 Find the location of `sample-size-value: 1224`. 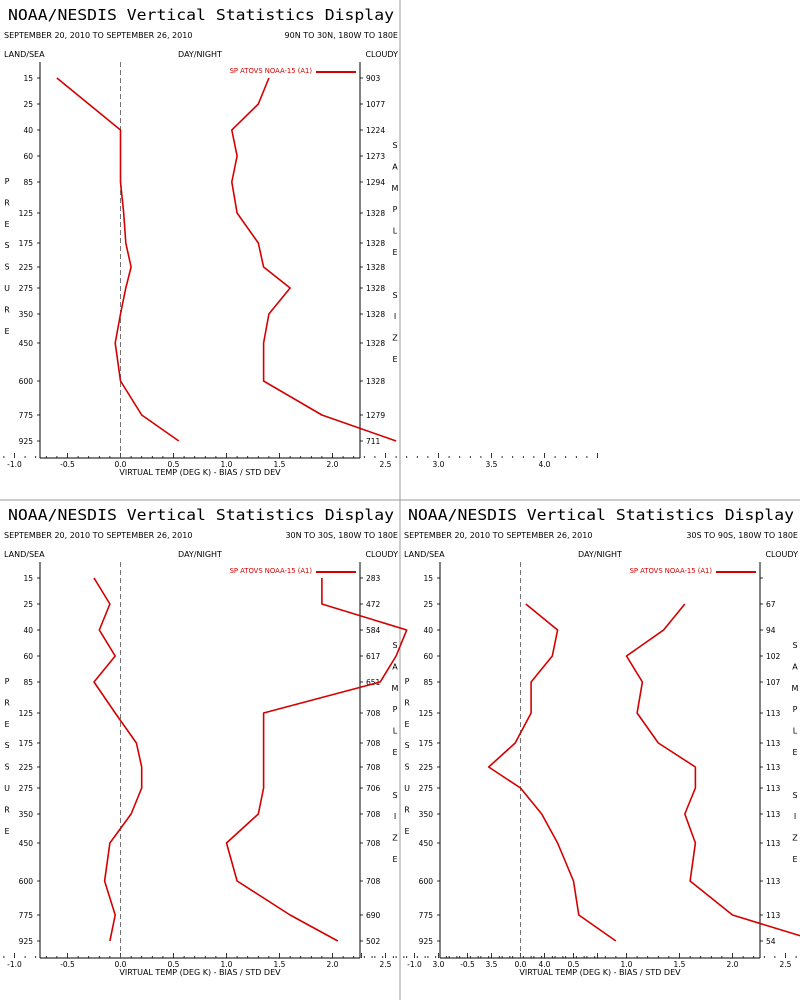

sample-size-value: 1224 is located at coordinates (375, 130).